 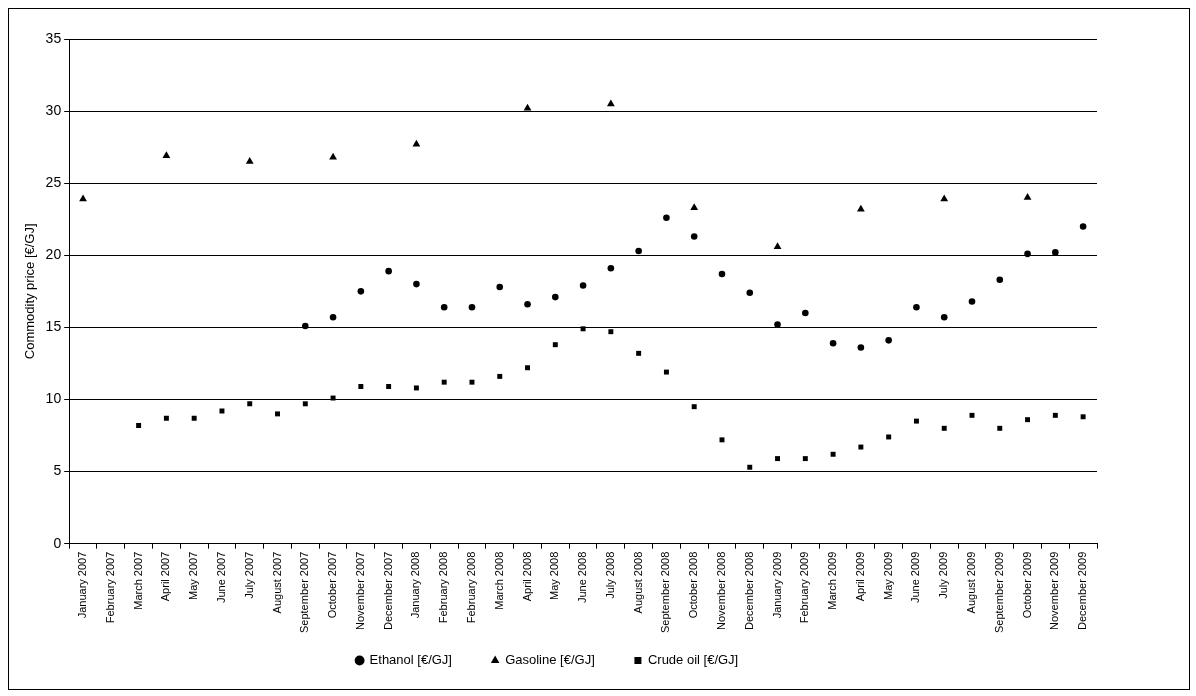 I want to click on x-tick-label: April 2007, so click(x=165, y=576).